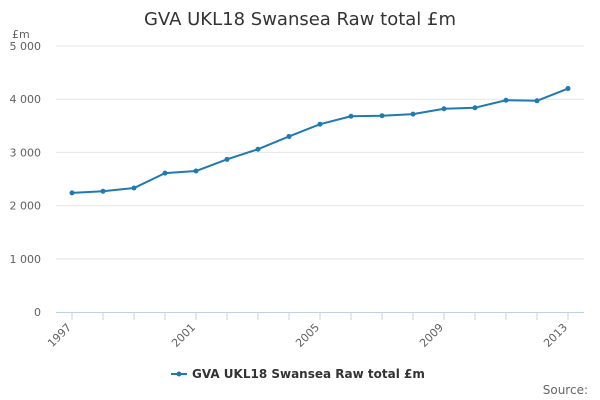 Image resolution: width=600 pixels, height=400 pixels. What do you see at coordinates (21, 34) in the screenshot?
I see `y-axis-label: £m` at bounding box center [21, 34].